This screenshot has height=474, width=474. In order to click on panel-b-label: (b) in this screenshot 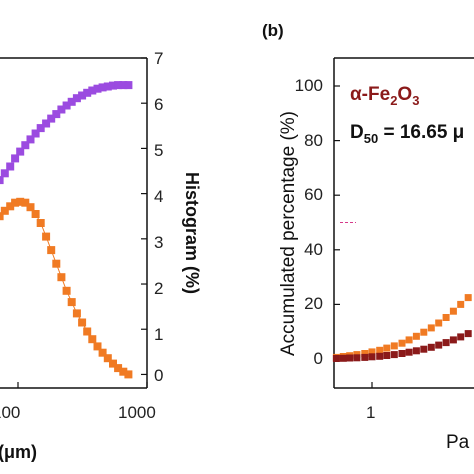, I will do `click(273, 30)`.